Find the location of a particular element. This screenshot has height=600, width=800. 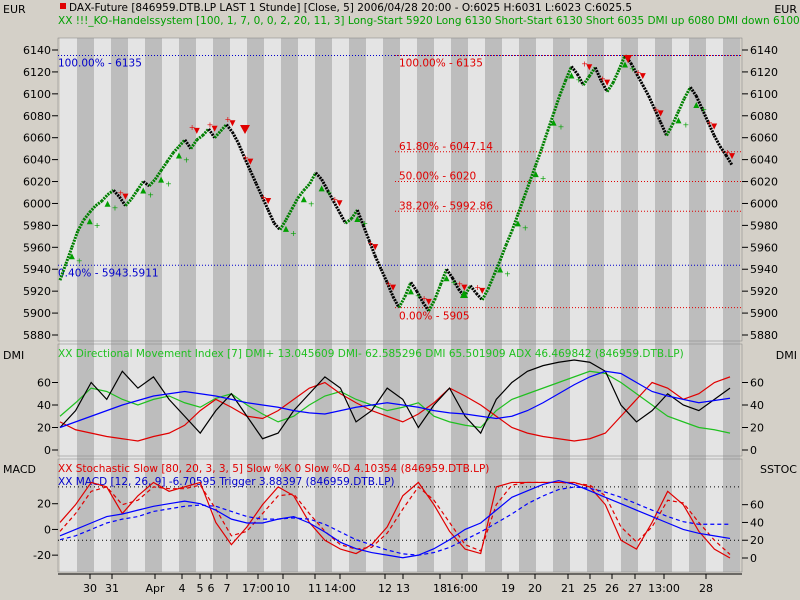

big-up-triangle-icon is located at coordinates (464, 294).